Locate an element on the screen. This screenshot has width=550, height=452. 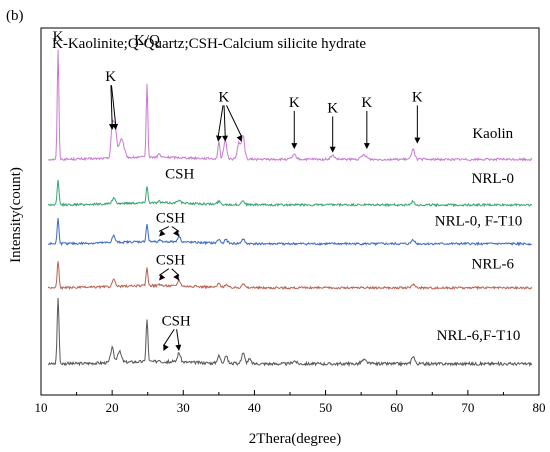
series-label: NRL-0, F-T10 is located at coordinates (479, 221).